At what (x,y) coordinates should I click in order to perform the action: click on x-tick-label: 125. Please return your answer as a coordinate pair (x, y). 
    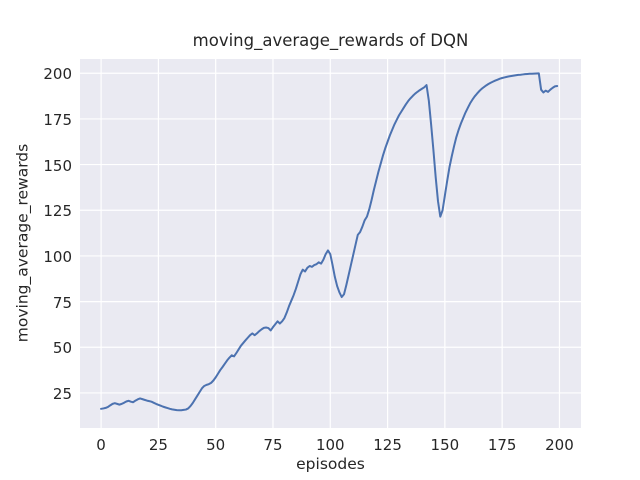
    Looking at the image, I should click on (387, 445).